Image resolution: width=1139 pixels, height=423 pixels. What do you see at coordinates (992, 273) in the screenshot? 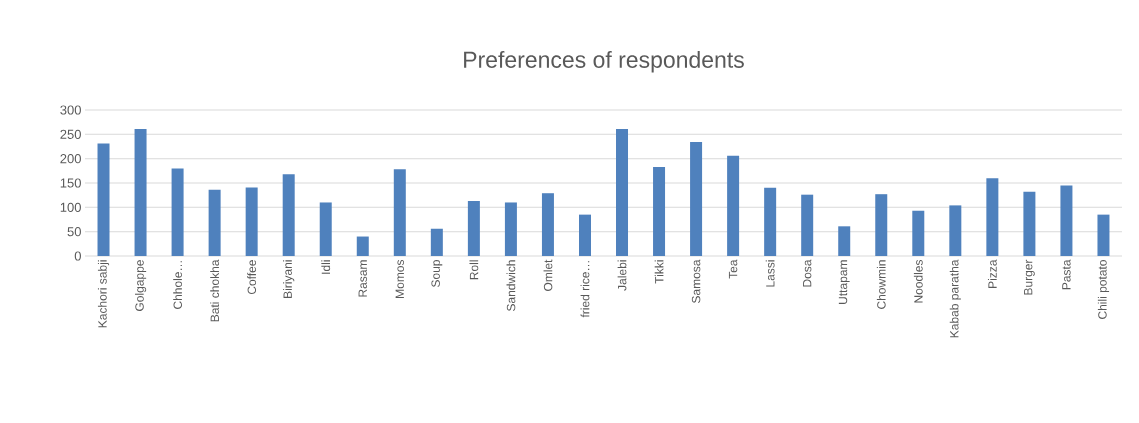
I see `x-tick-label: Pizza` at bounding box center [992, 273].